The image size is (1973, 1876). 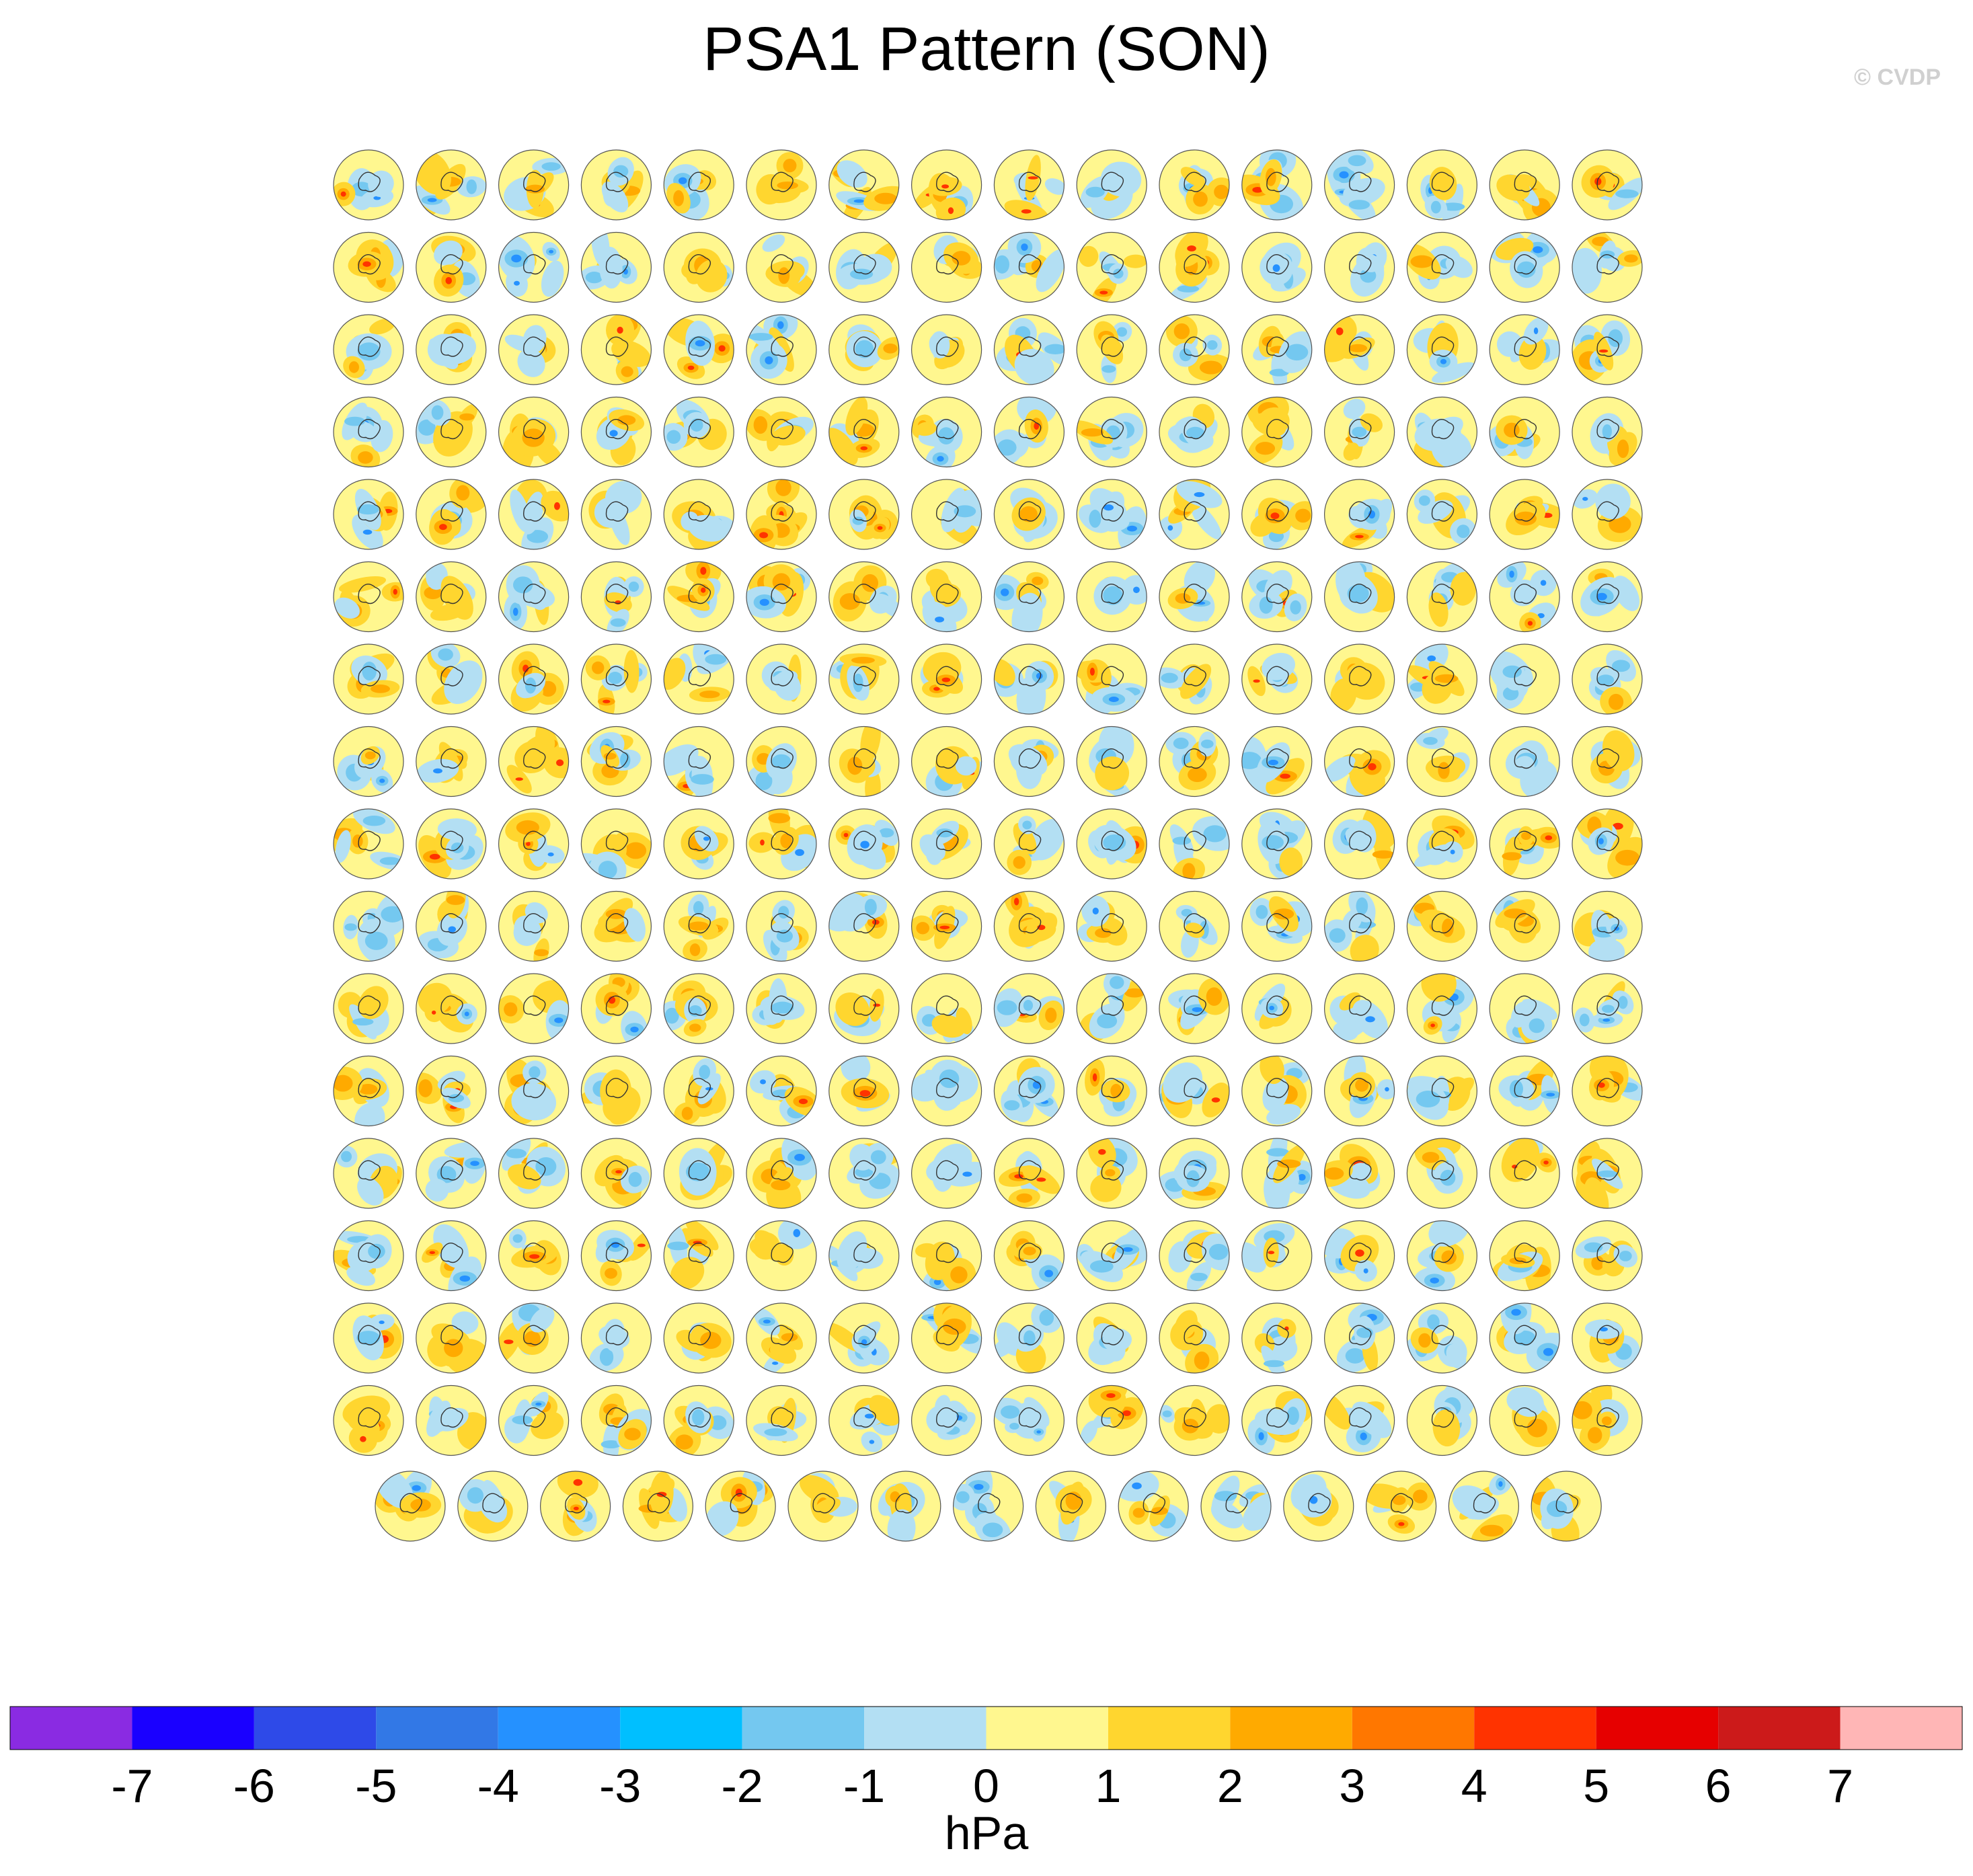 What do you see at coordinates (437, 1728) in the screenshot?
I see `colorbar-swatch` at bounding box center [437, 1728].